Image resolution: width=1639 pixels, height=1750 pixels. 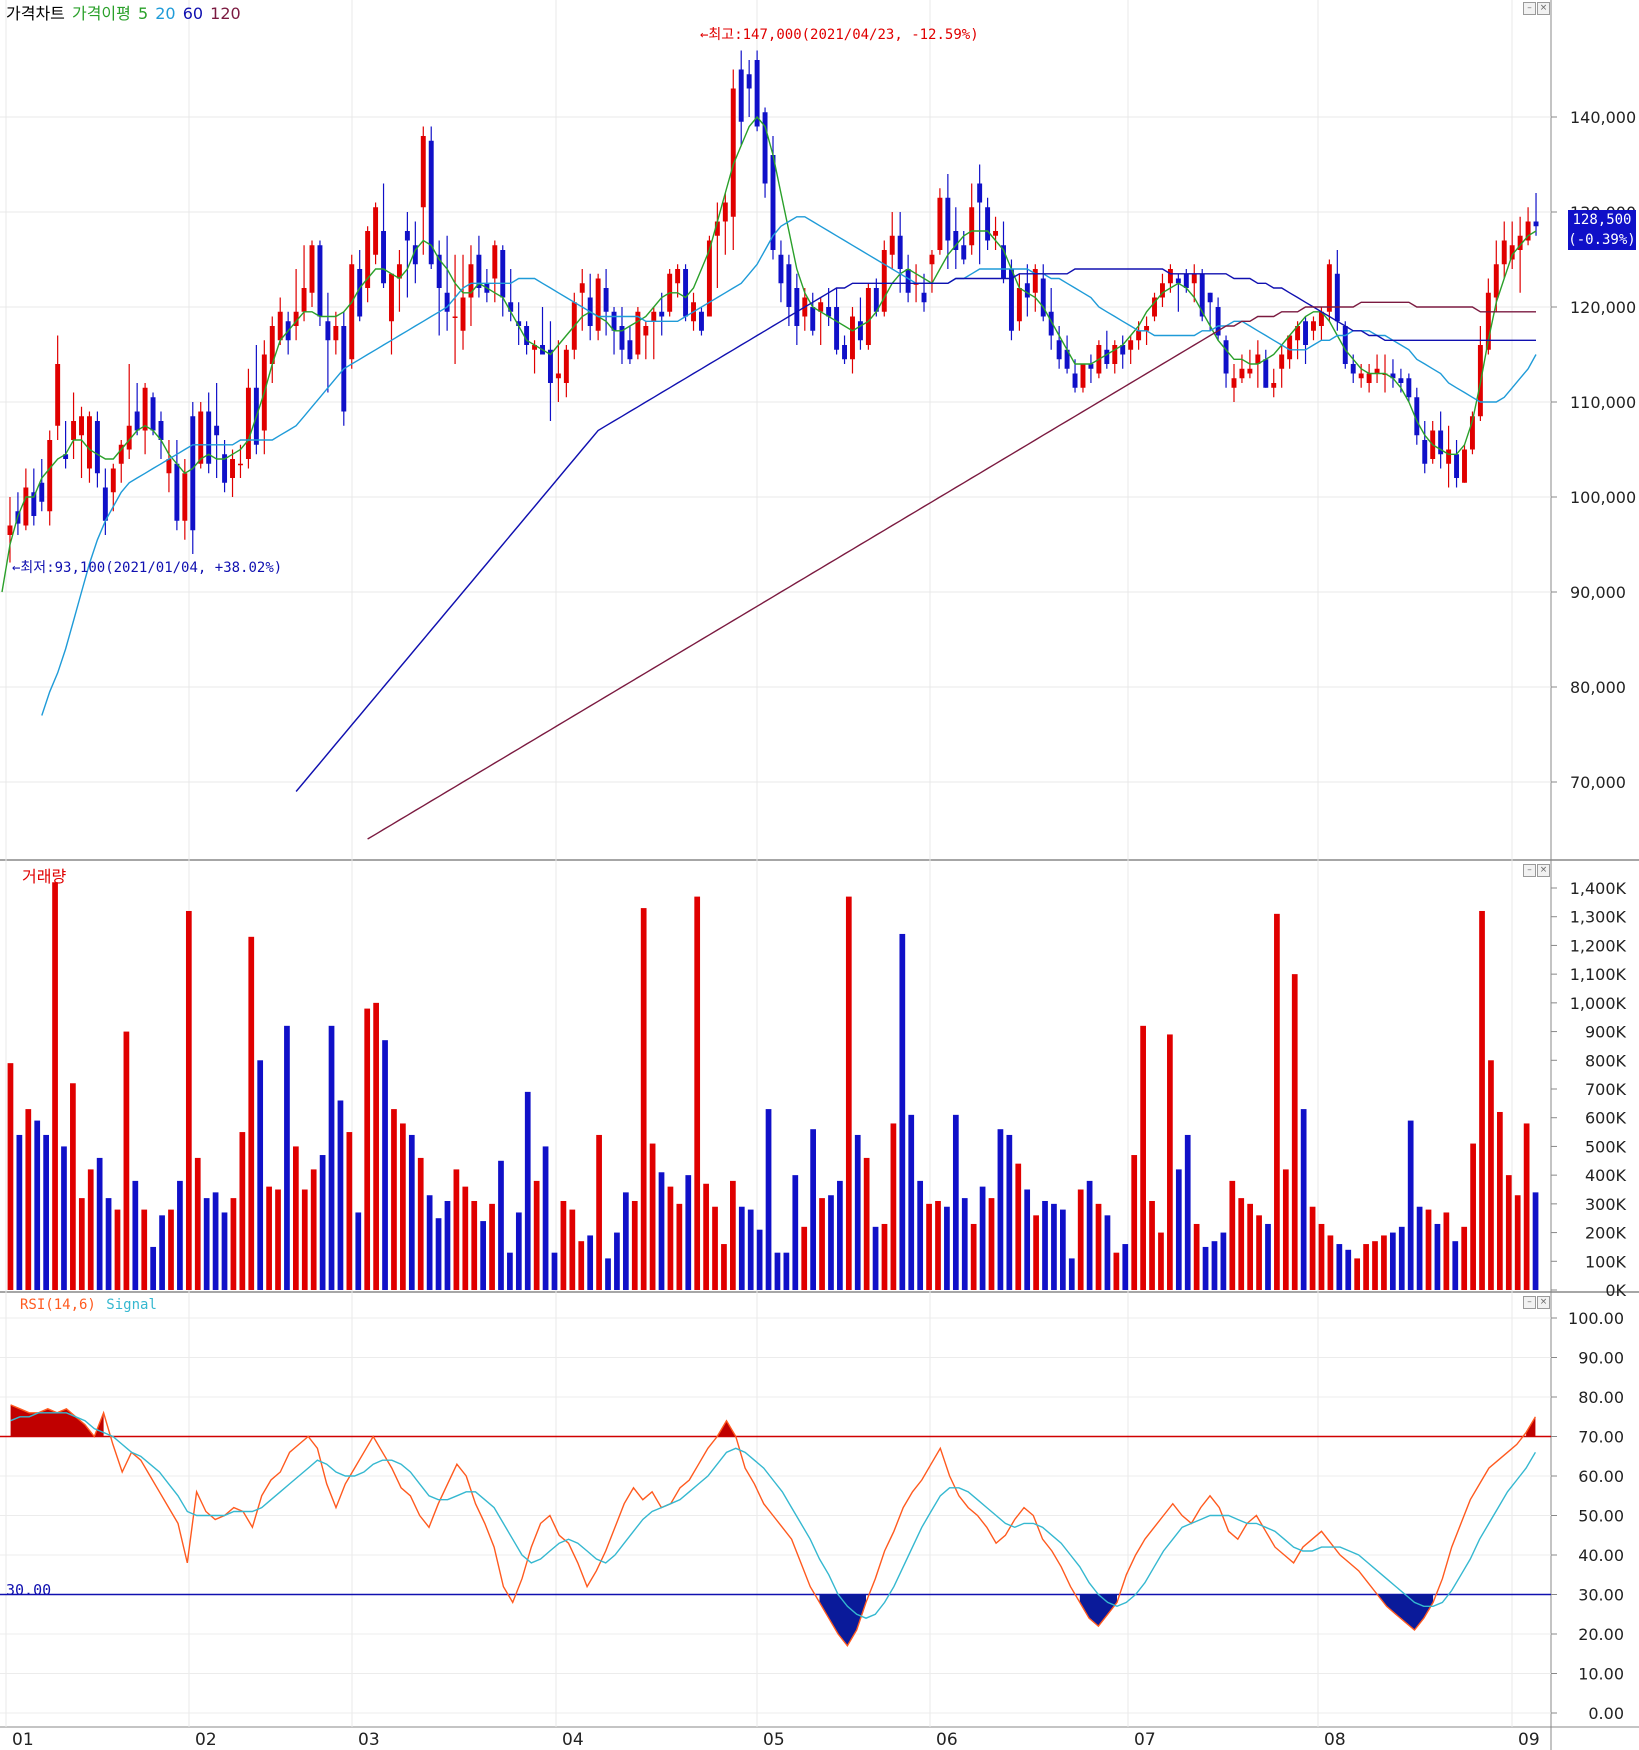 I want to click on price-tick-label: 70,000, so click(x=1598, y=782).